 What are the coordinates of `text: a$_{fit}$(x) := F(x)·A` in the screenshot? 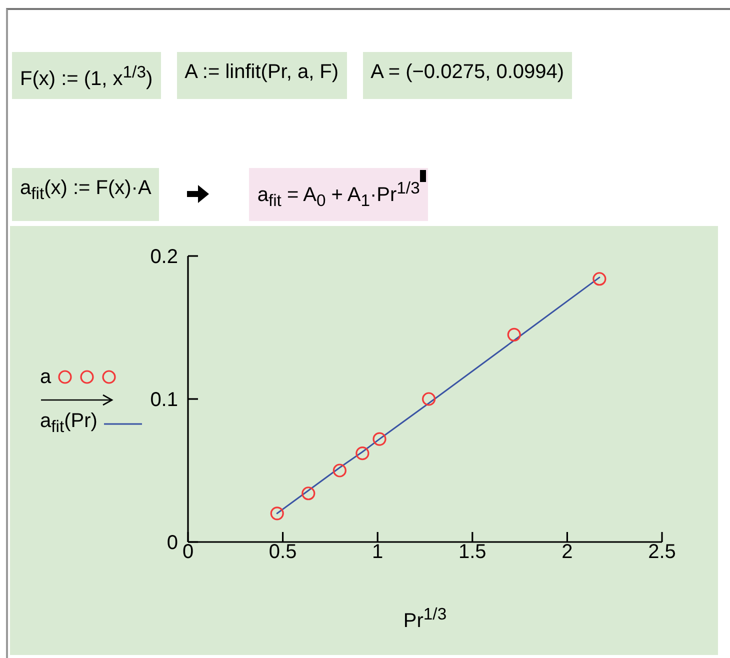 It's located at (86, 190).